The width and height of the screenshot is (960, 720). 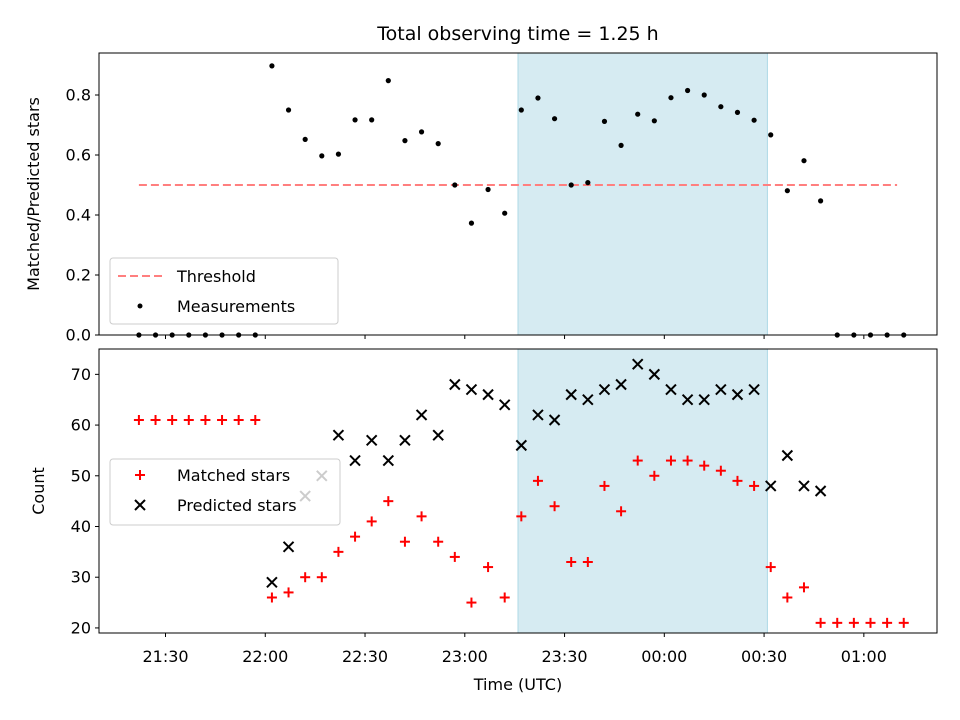 What do you see at coordinates (78, 215) in the screenshot?
I see `top-y-tick-label: 0.4` at bounding box center [78, 215].